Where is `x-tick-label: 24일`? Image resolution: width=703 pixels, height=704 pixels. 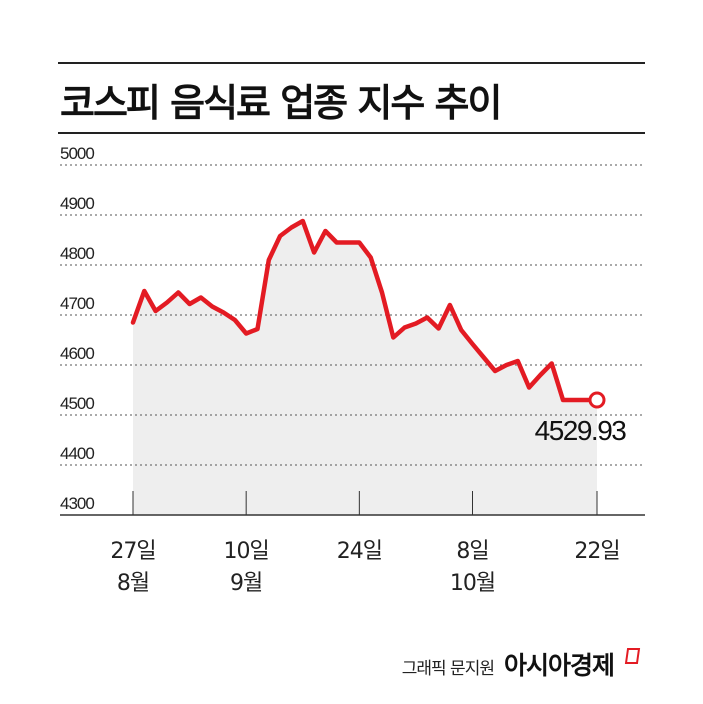 x-tick-label: 24일 is located at coordinates (359, 551).